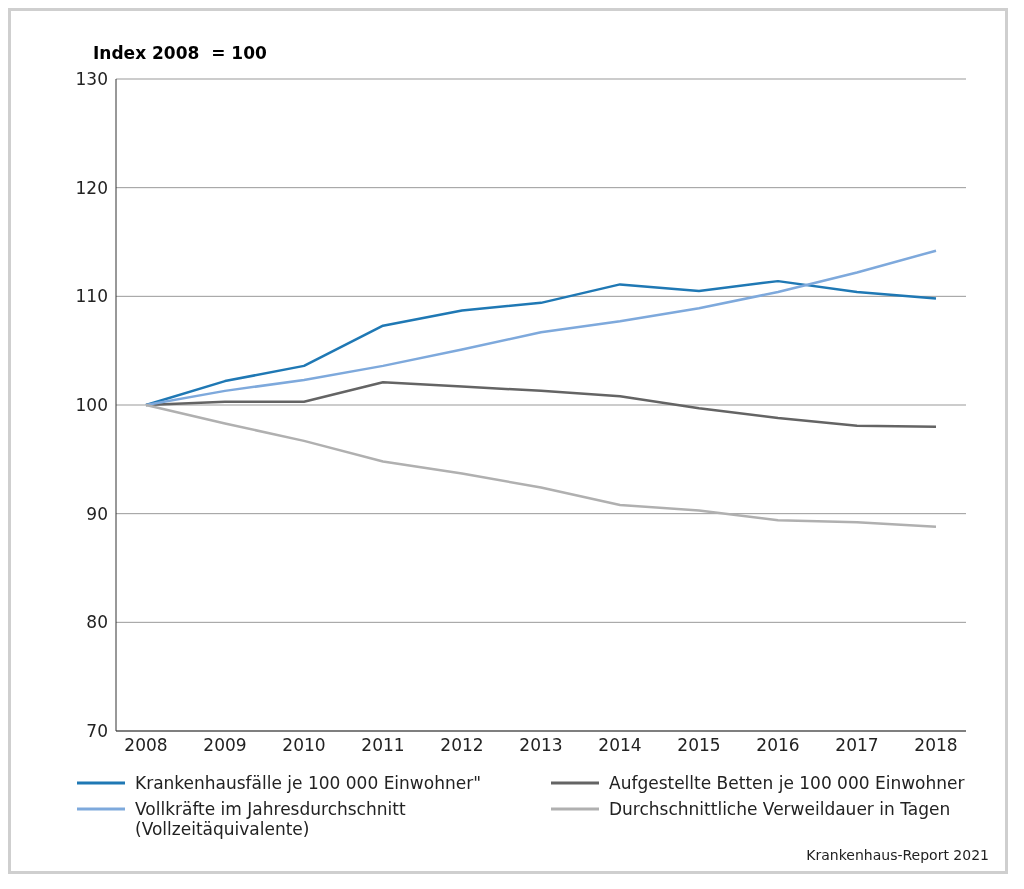  What do you see at coordinates (91, 187) in the screenshot?
I see `y-tick-label: 120` at bounding box center [91, 187].